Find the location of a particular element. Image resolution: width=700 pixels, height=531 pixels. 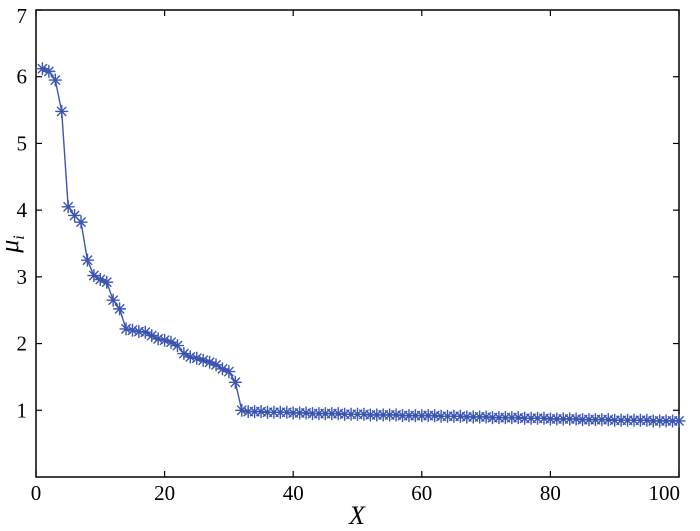

y-axis-title-symbol: μ is located at coordinates (12, 247).